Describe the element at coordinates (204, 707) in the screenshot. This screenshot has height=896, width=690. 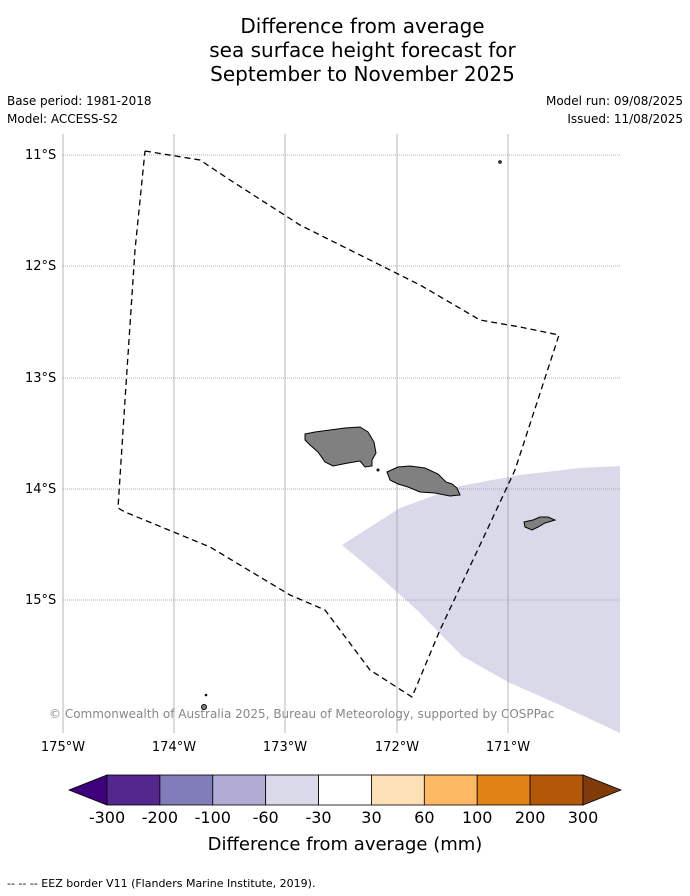
I see `small-island-south` at that location.